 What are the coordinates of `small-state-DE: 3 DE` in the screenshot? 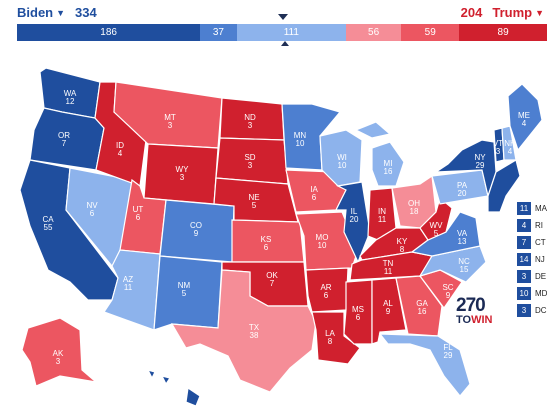 It's located at (537, 276).